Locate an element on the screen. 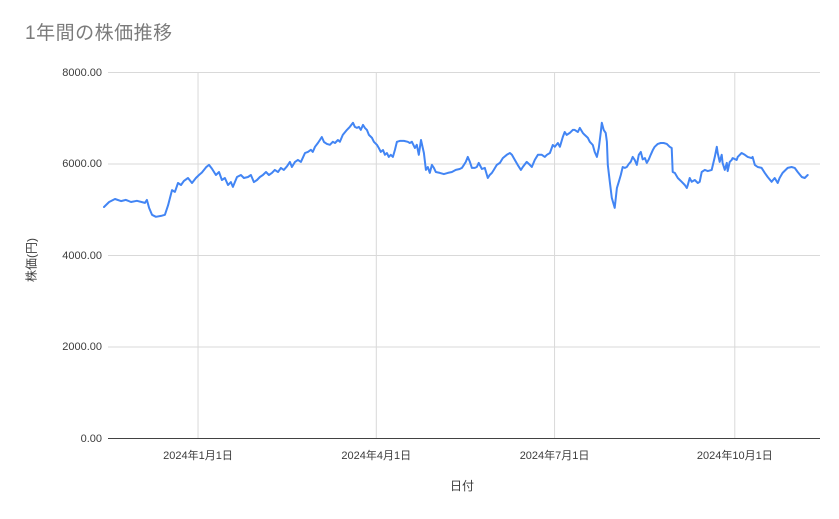 The height and width of the screenshot is (519, 839). x-tick-0: 2024年1月1日 is located at coordinates (198, 456).